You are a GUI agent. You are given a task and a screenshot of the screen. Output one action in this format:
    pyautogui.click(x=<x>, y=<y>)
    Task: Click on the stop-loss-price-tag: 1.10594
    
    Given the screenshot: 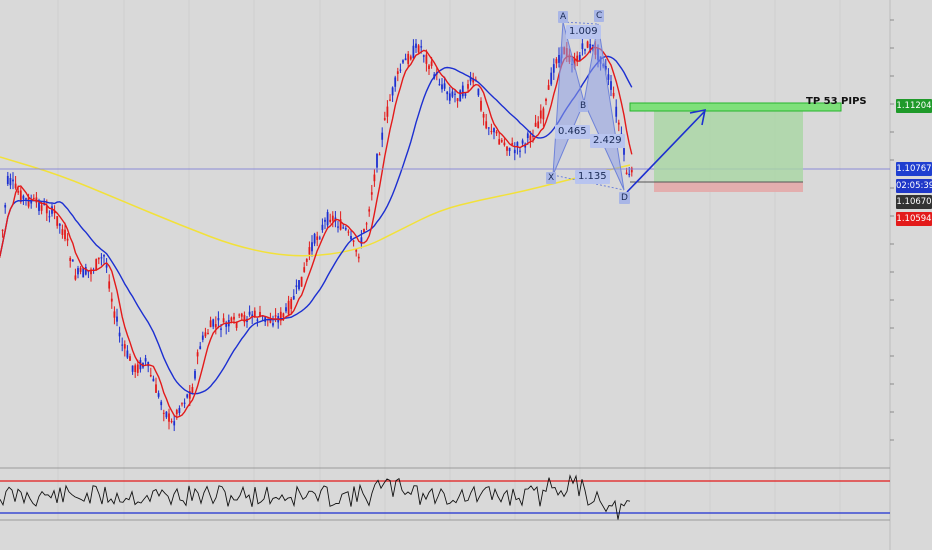 What is the action you would take?
    pyautogui.click(x=914, y=219)
    